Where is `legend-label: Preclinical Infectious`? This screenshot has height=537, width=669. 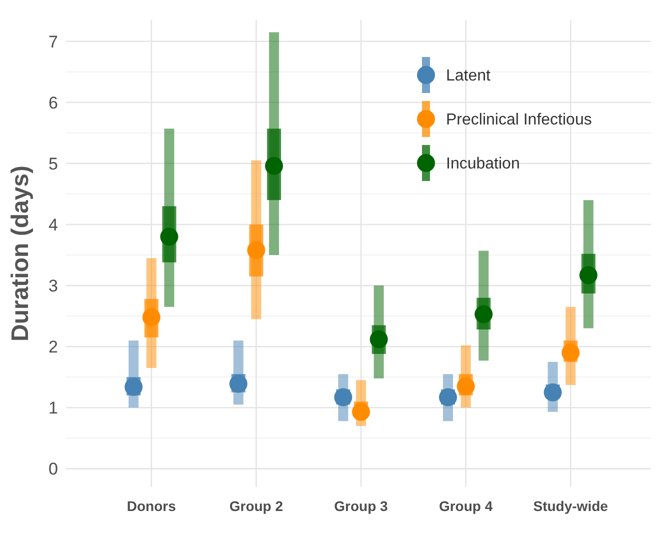 legend-label: Preclinical Infectious is located at coordinates (519, 120).